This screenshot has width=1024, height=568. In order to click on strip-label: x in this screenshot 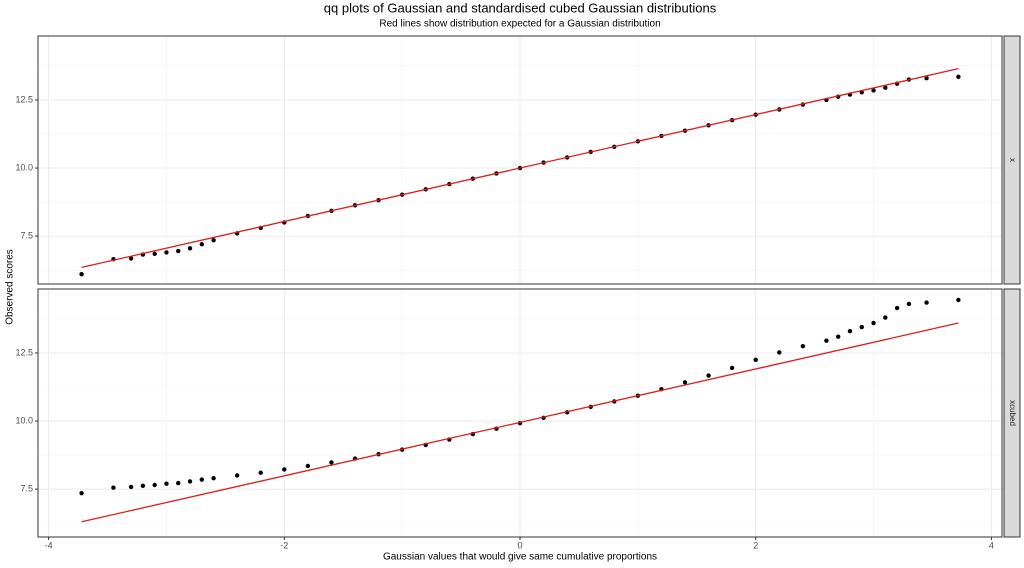, I will do `click(1012, 160)`.